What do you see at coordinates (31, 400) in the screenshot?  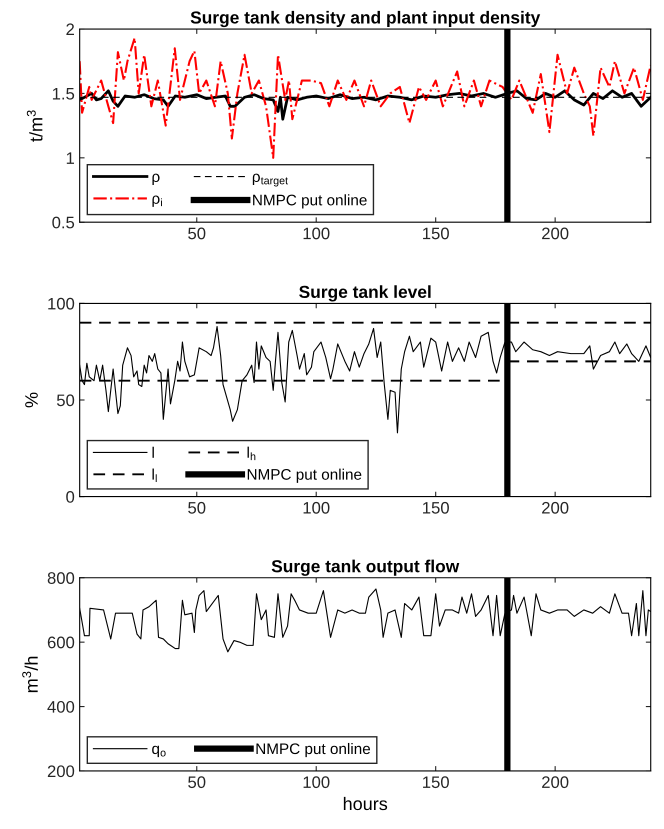 I see `y-axis-title: %` at bounding box center [31, 400].